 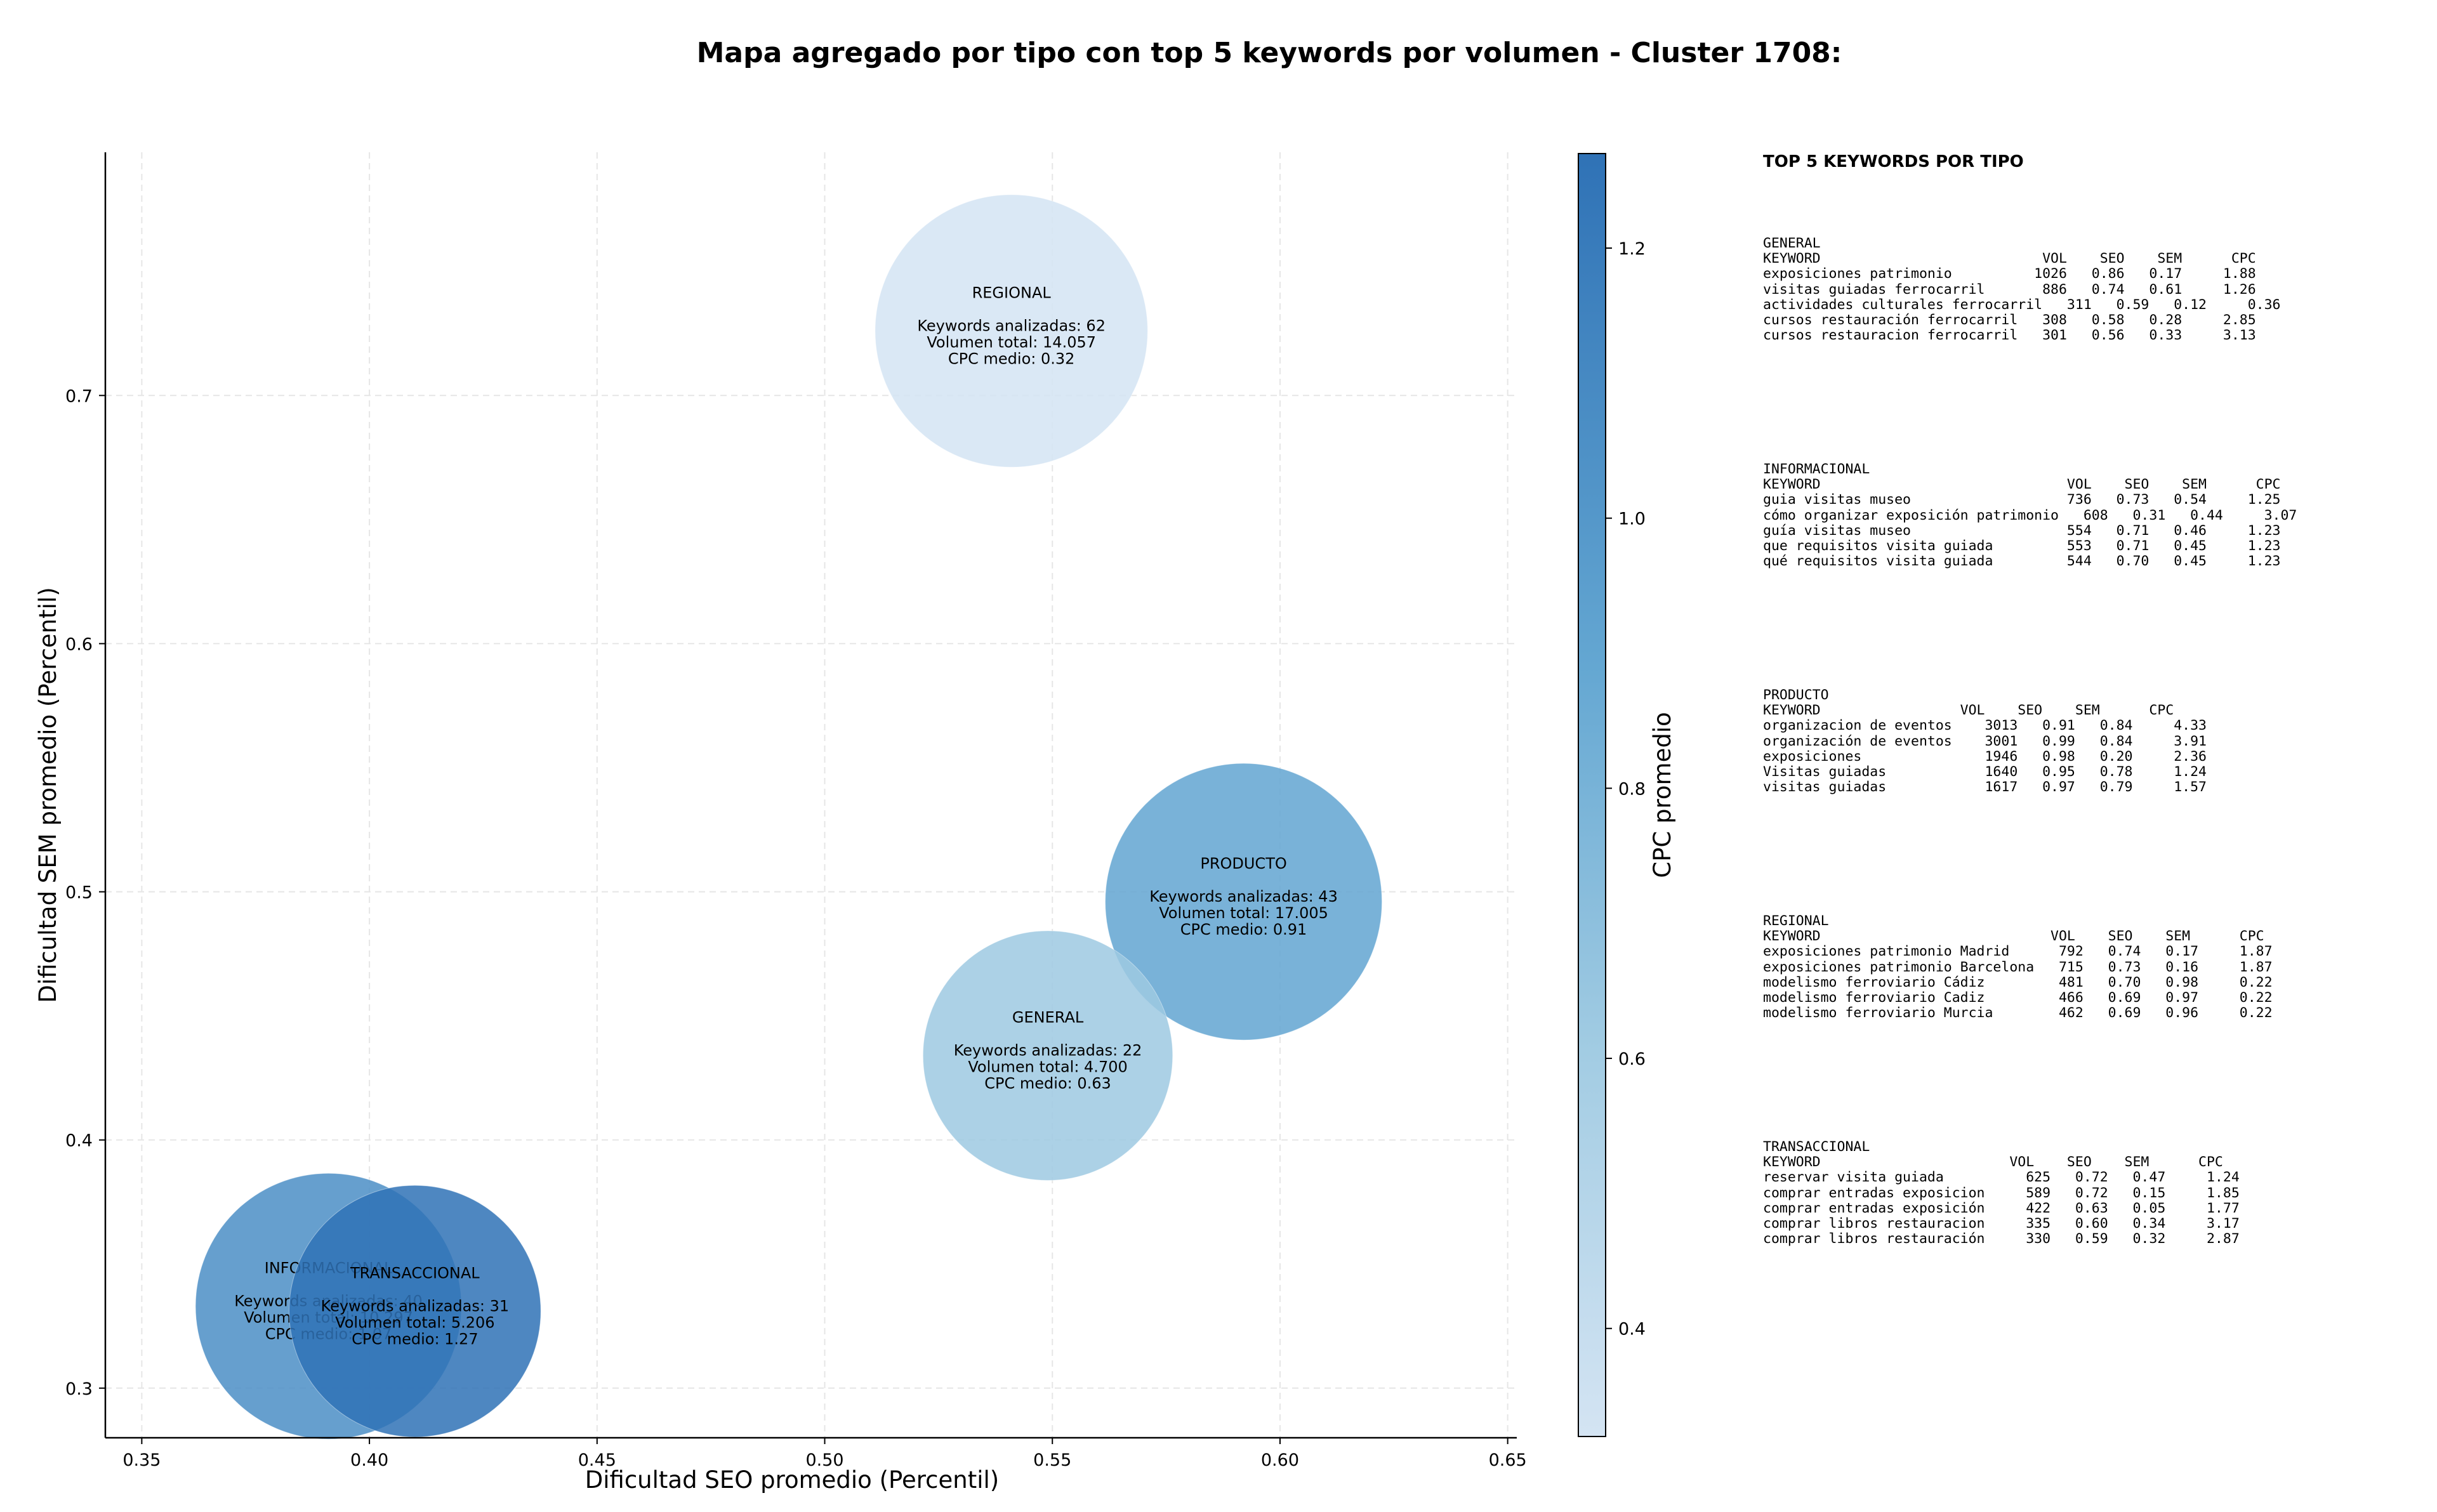 What do you see at coordinates (1243, 864) in the screenshot?
I see `bubble-label-name: PRODUCTO` at bounding box center [1243, 864].